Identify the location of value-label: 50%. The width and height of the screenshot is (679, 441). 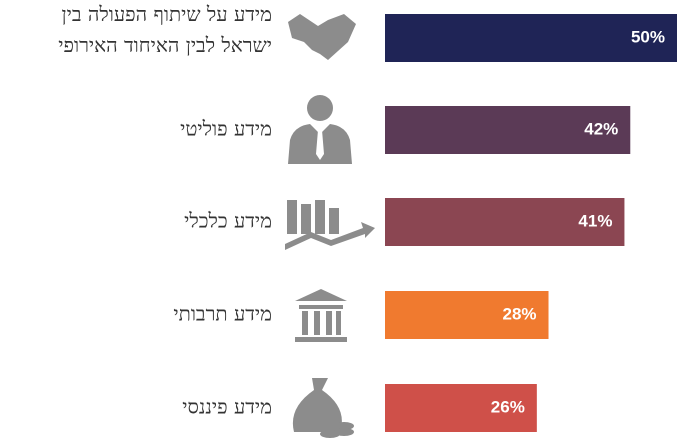
(648, 36).